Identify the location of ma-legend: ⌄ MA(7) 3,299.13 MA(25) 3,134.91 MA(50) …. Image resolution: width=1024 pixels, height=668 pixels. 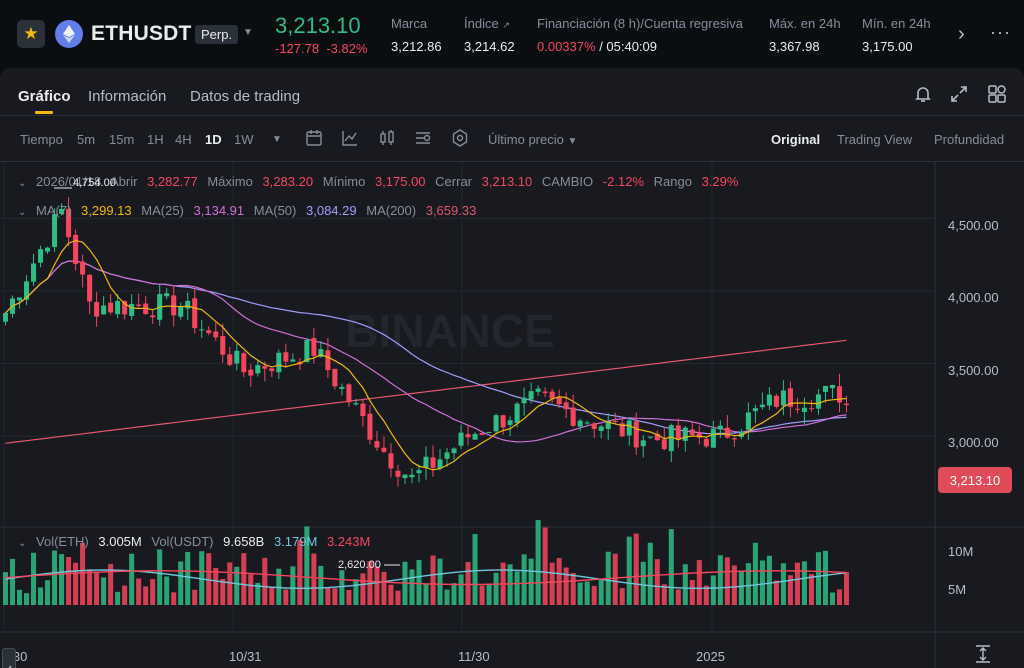
(250, 210).